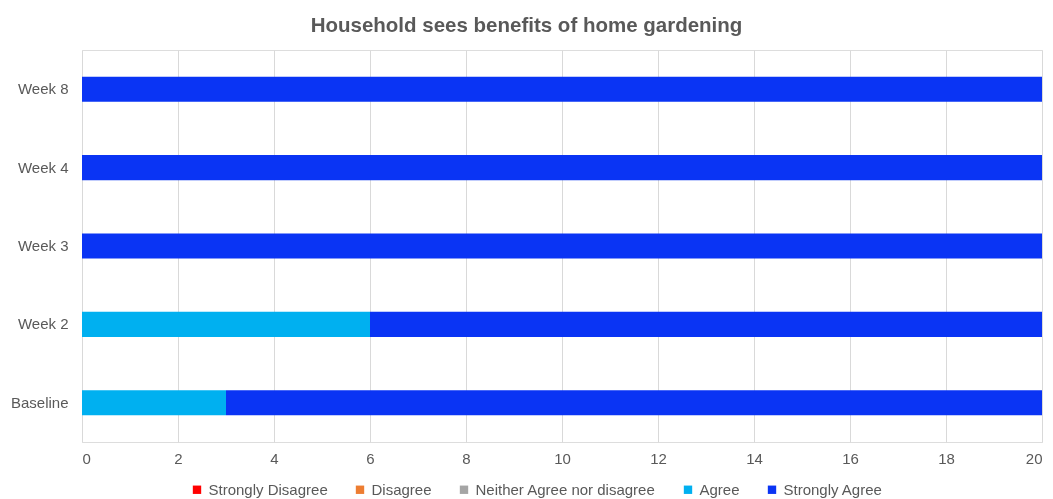  I want to click on x-tick-label: 20, so click(1034, 458).